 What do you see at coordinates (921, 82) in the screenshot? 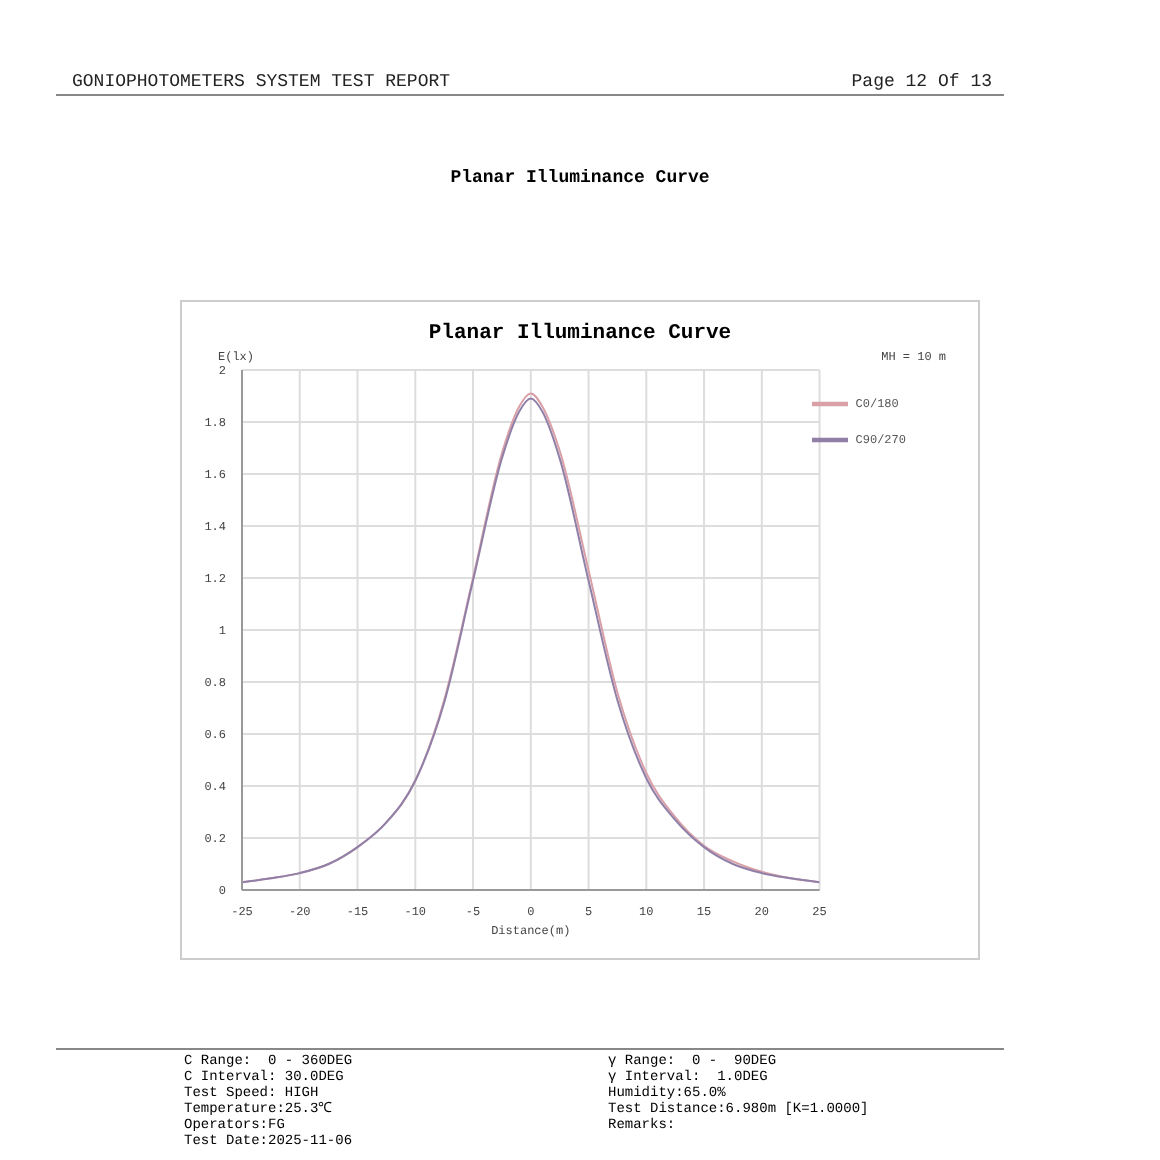
I see `text: Page 12 Of 13` at bounding box center [921, 82].